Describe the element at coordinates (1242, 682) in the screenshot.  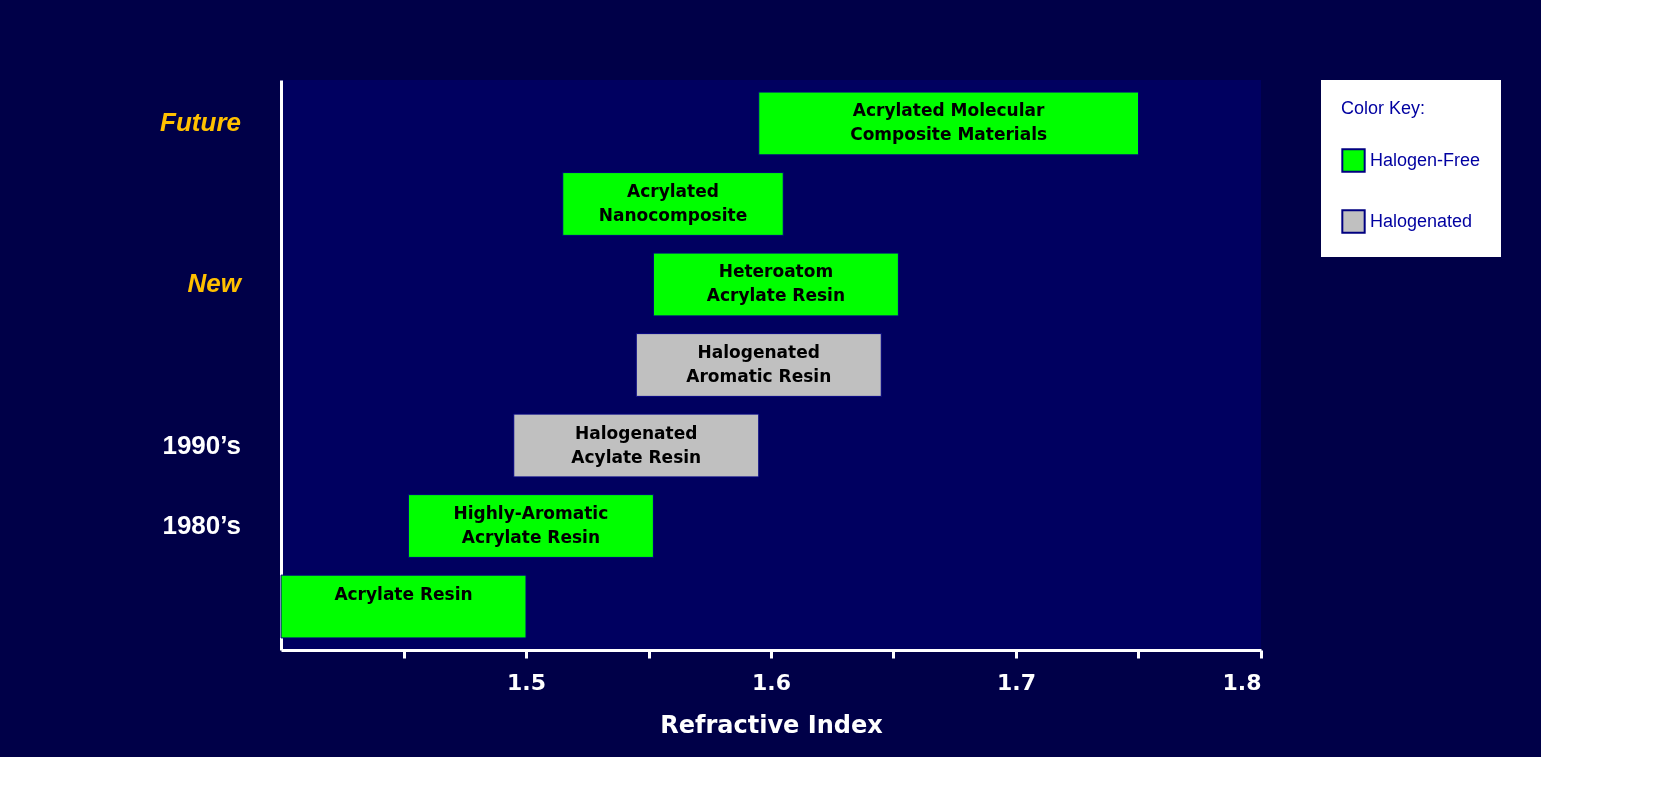
I see `x-tick-label: 1.8` at that location.